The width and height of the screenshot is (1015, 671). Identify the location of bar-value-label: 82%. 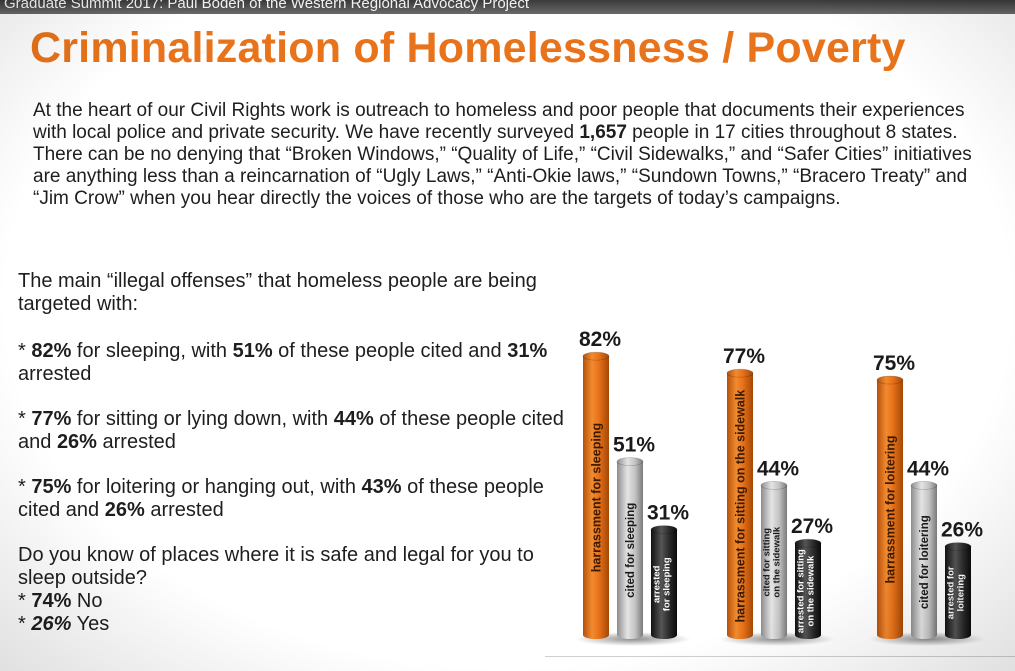
(600, 340).